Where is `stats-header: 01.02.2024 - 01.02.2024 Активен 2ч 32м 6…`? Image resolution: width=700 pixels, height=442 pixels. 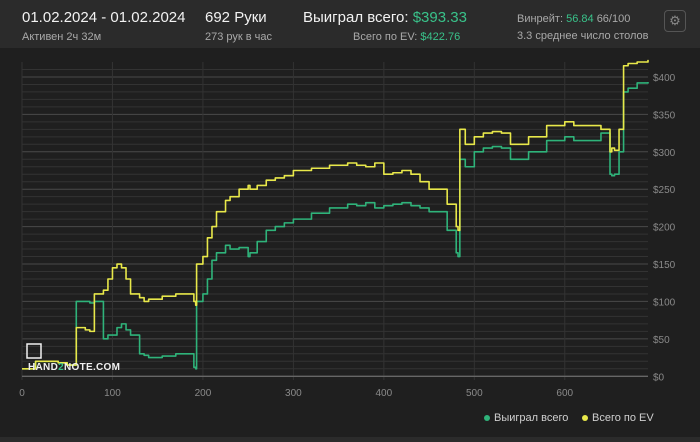
stats-header: 01.02.2024 - 01.02.2024 Активен 2ч 32м 6… is located at coordinates (350, 24).